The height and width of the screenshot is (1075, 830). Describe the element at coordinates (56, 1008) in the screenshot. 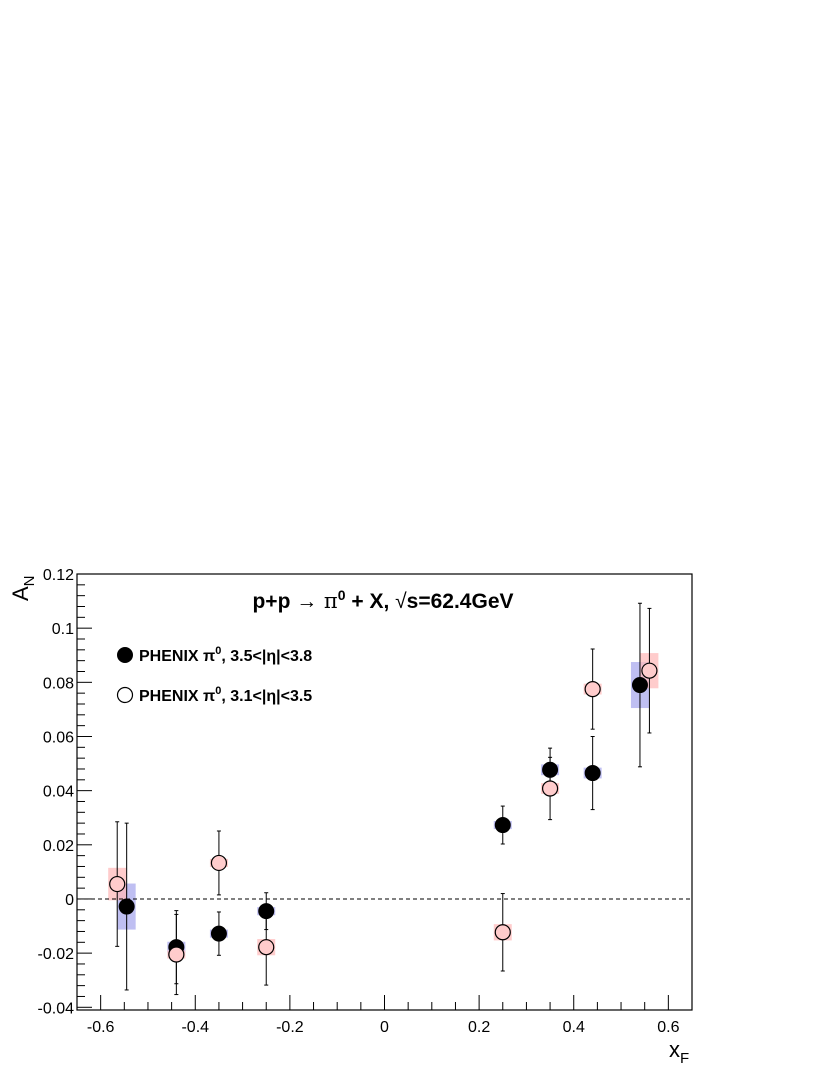

I see `y-tick-label: -0.04` at that location.